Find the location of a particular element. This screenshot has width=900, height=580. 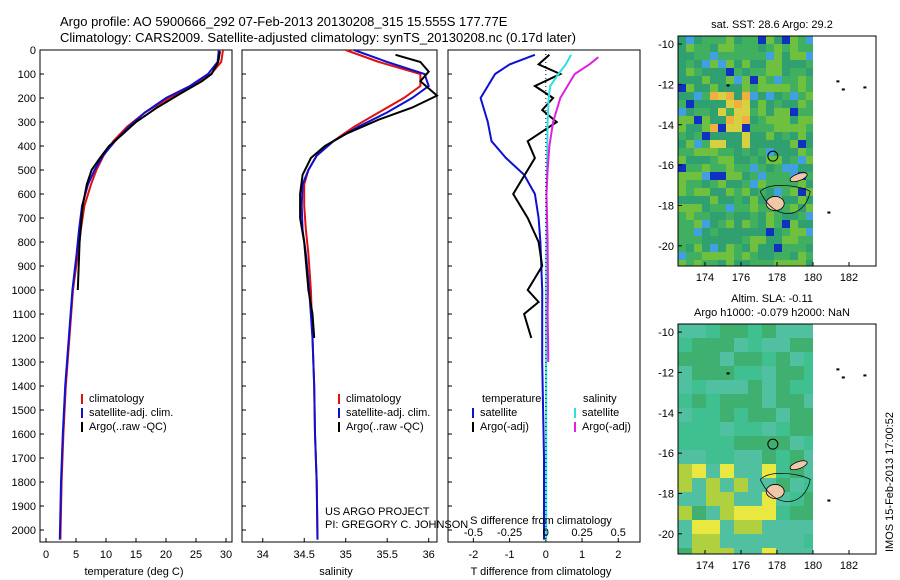

argo-position-marker is located at coordinates (773, 156).